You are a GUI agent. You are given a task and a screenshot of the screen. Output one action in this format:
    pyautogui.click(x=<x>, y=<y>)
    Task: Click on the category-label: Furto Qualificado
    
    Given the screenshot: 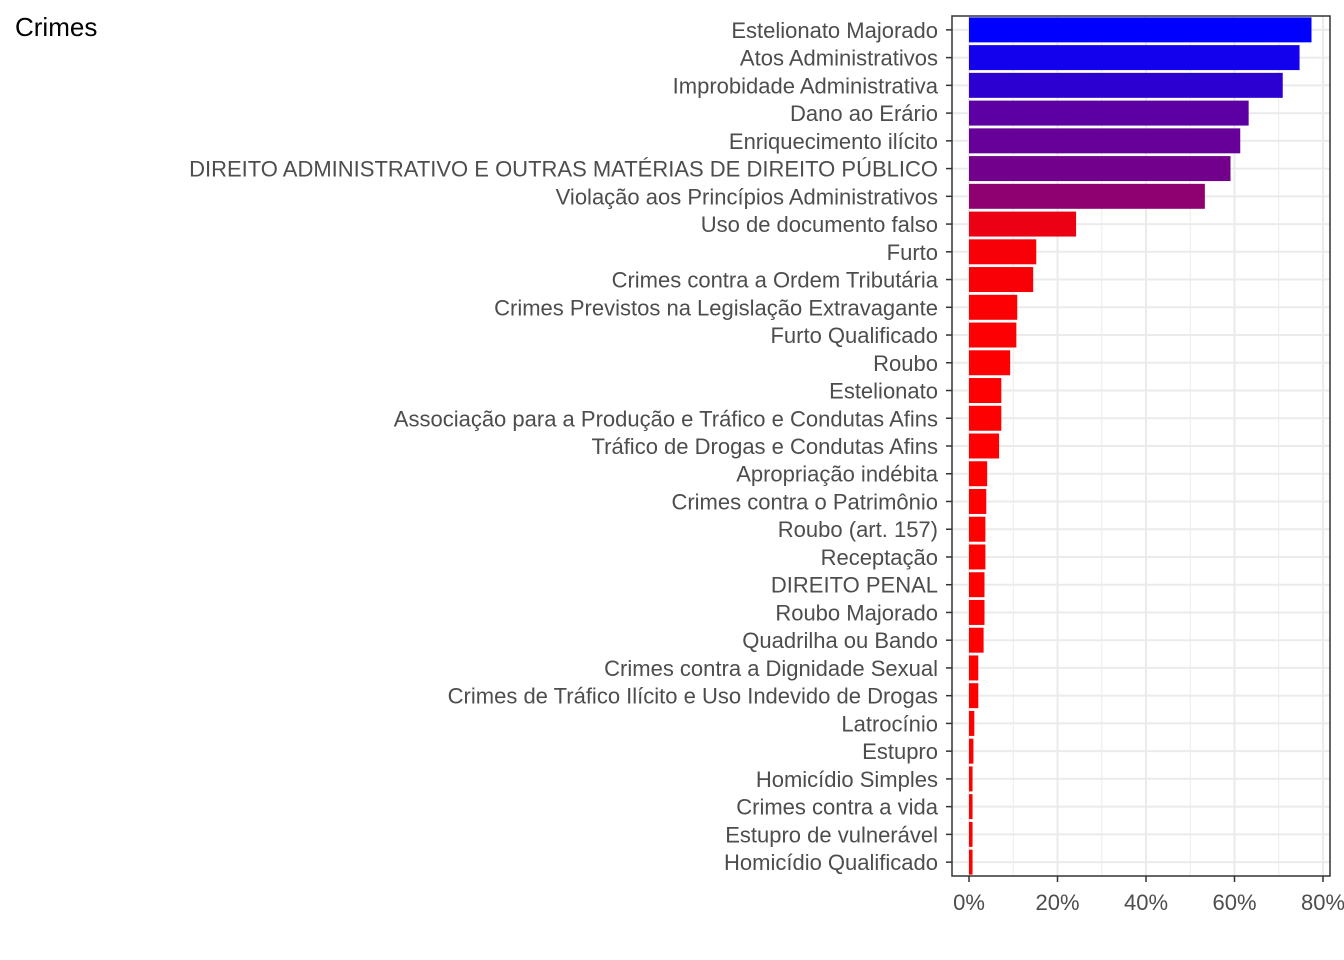 What is the action you would take?
    pyautogui.click(x=854, y=335)
    